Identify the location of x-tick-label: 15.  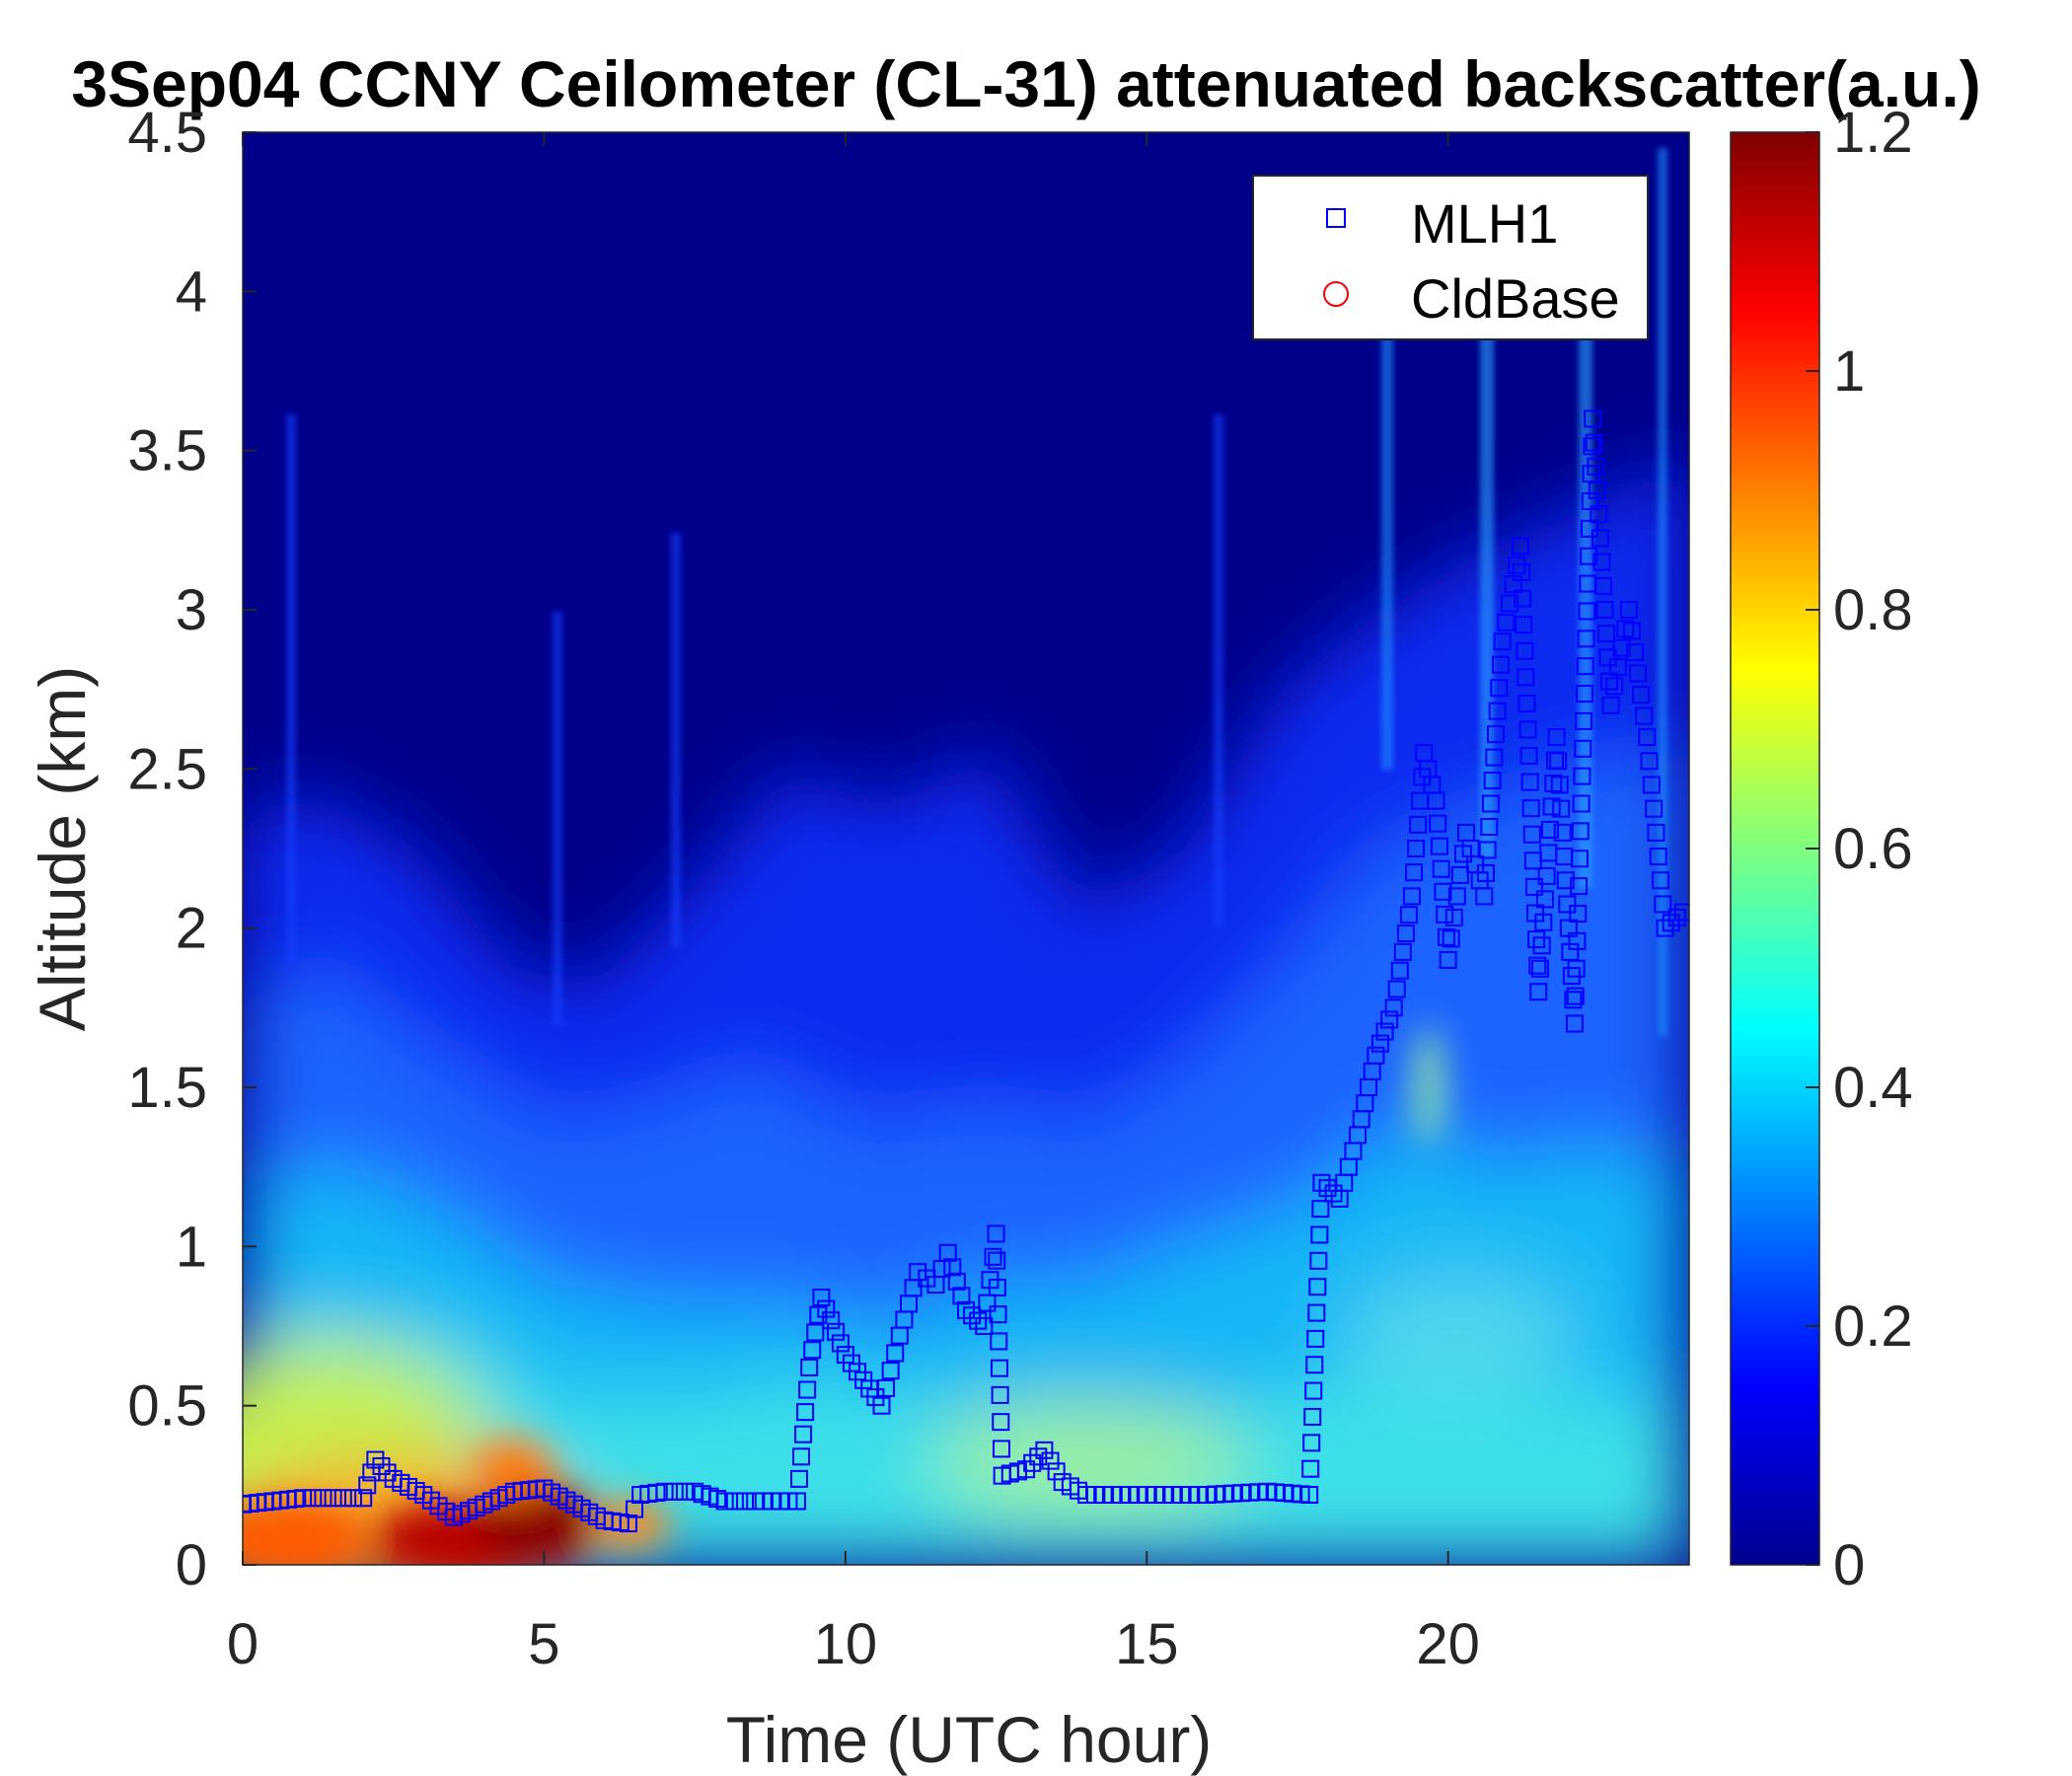
(1147, 1644).